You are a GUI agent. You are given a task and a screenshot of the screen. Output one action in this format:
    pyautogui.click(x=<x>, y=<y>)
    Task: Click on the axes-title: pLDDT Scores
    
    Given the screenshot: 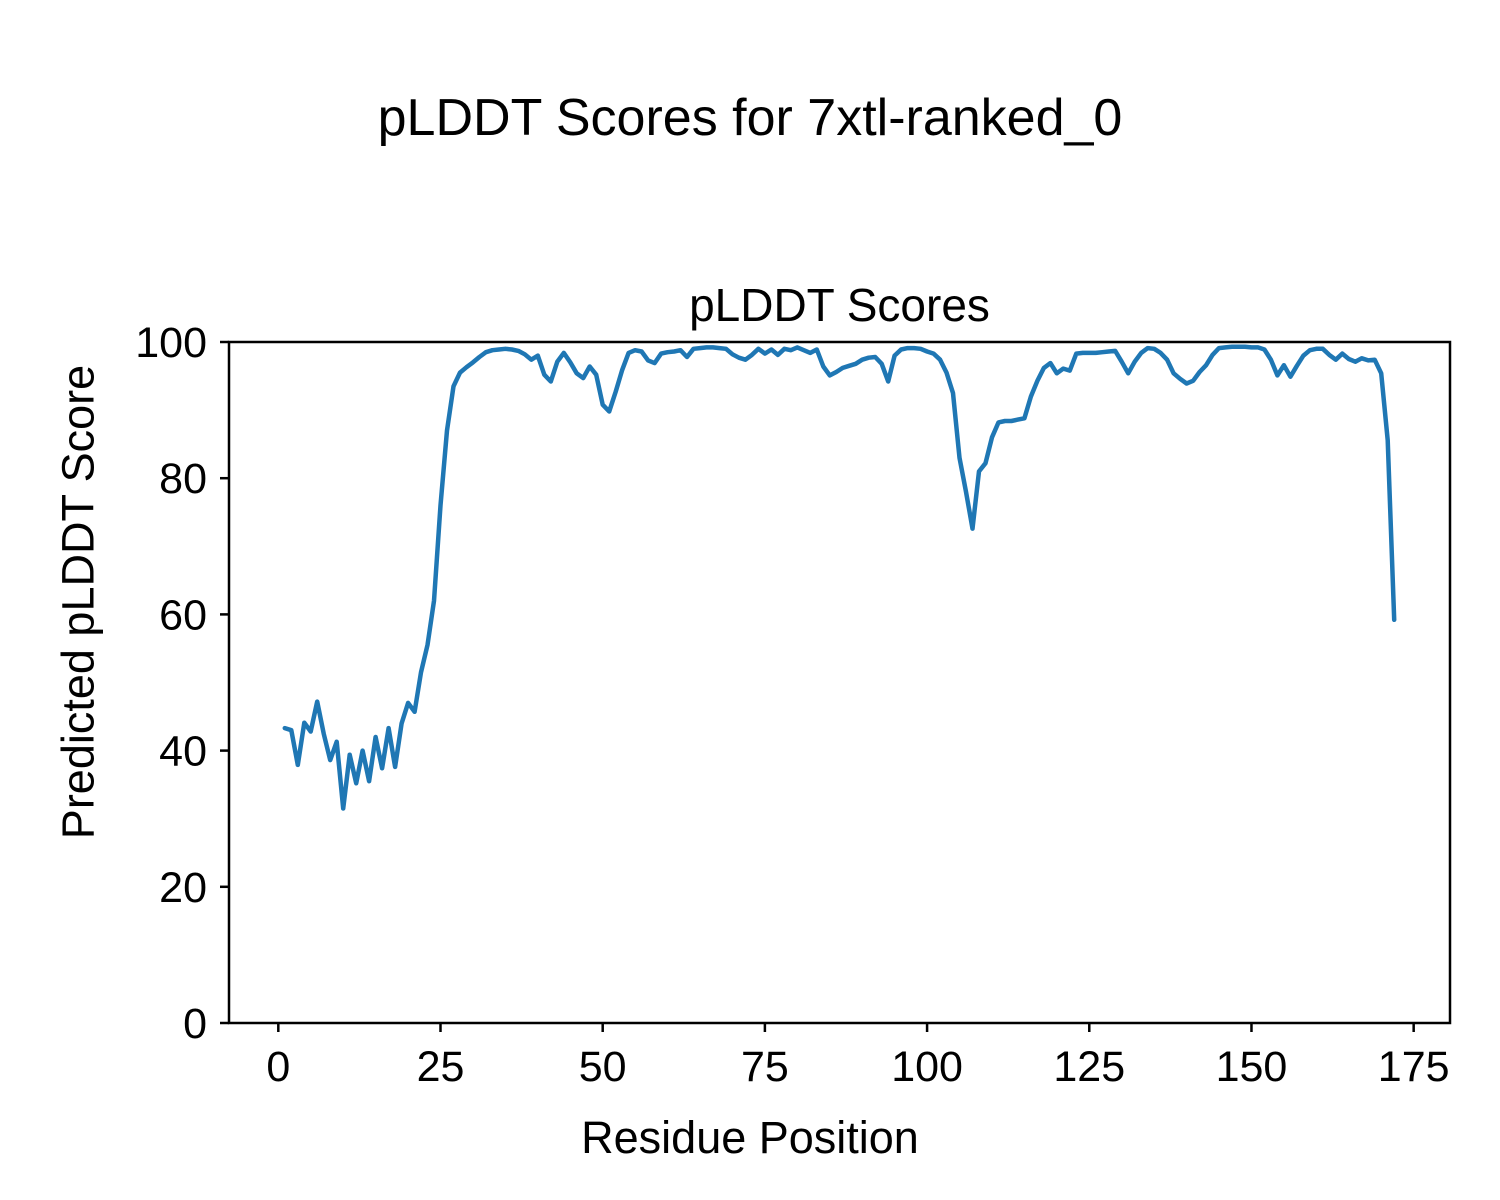 What is the action you would take?
    pyautogui.click(x=839, y=305)
    